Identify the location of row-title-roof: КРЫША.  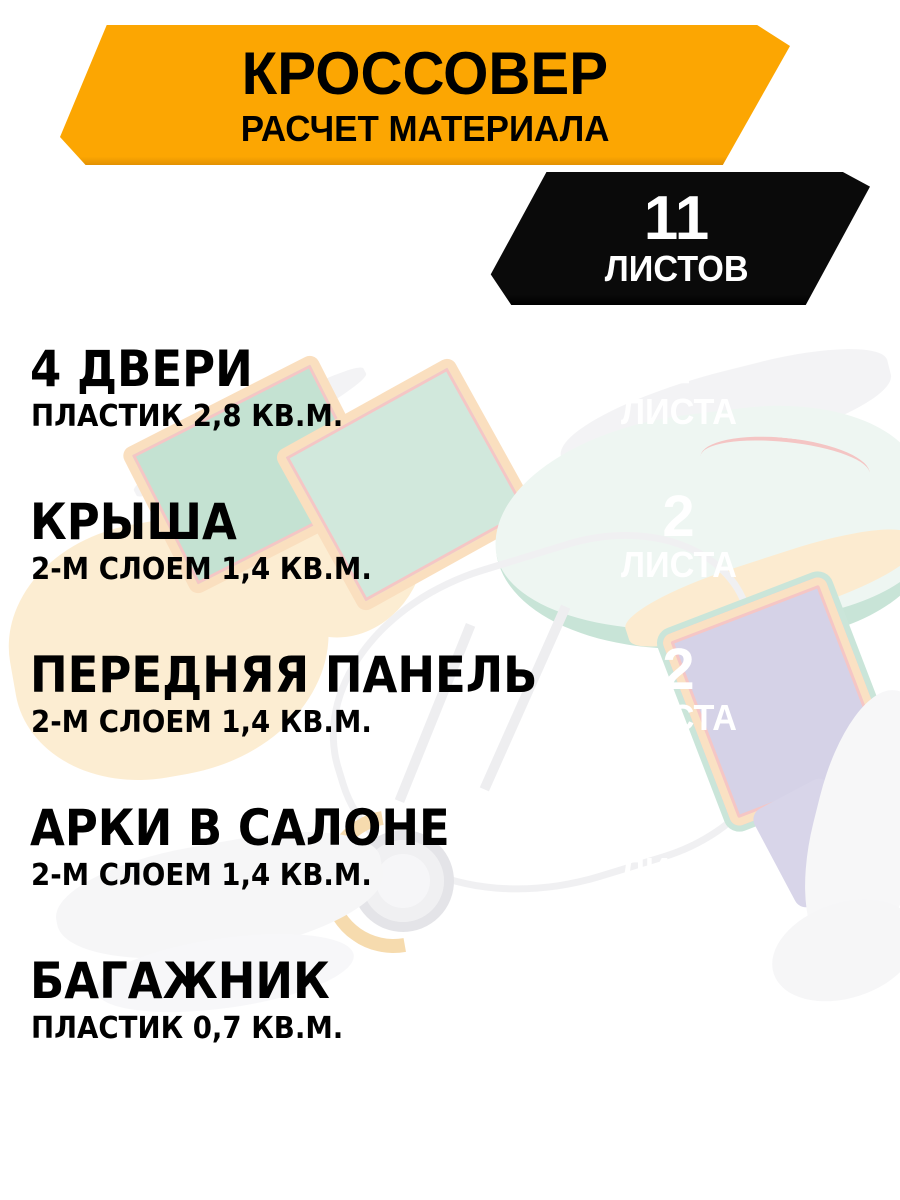
(133, 522).